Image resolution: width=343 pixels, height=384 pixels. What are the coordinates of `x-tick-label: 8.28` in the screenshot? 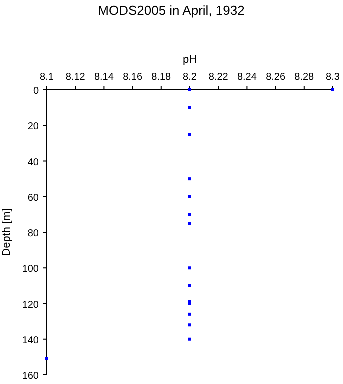 It's located at (304, 77).